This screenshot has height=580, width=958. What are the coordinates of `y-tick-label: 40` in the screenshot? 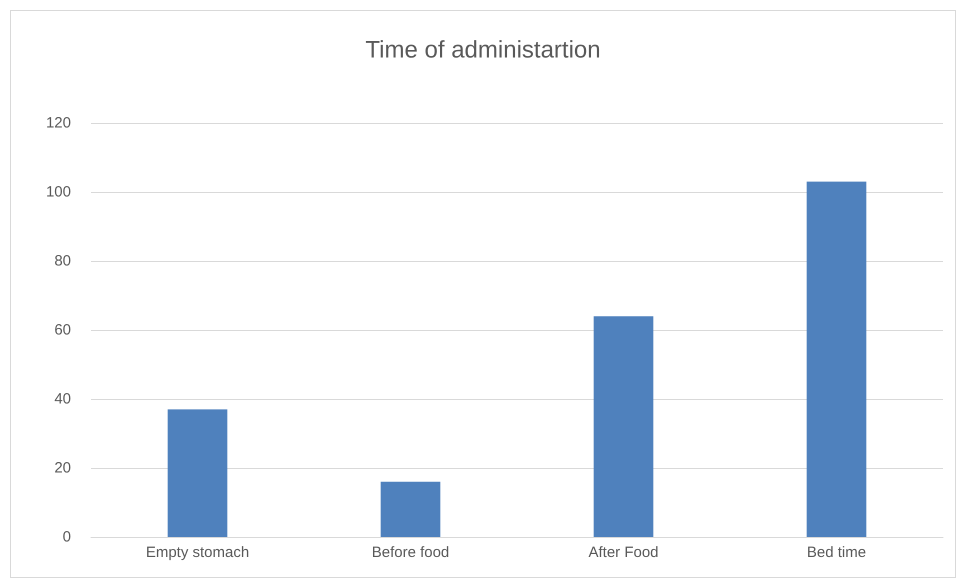 It's located at (62, 399).